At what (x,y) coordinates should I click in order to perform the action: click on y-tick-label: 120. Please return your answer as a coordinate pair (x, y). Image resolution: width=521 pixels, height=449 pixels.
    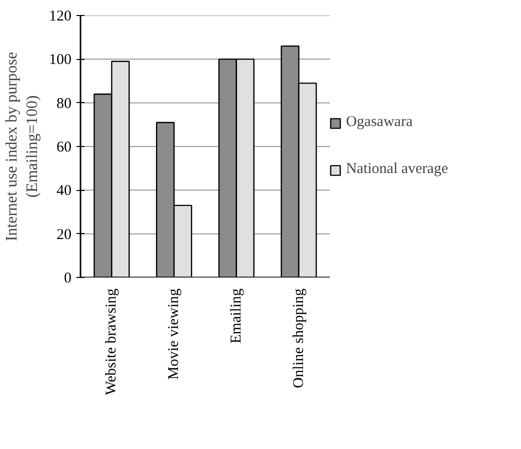
    Looking at the image, I should click on (60, 16).